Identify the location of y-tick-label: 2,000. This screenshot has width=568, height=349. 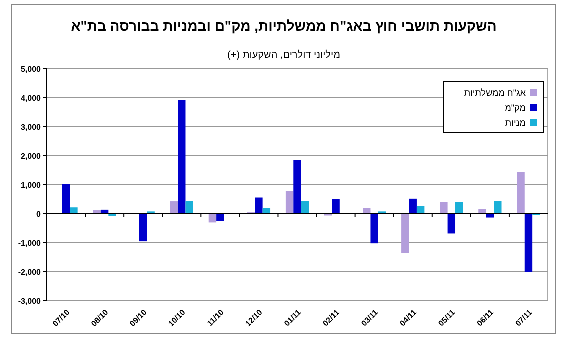
(31, 156).